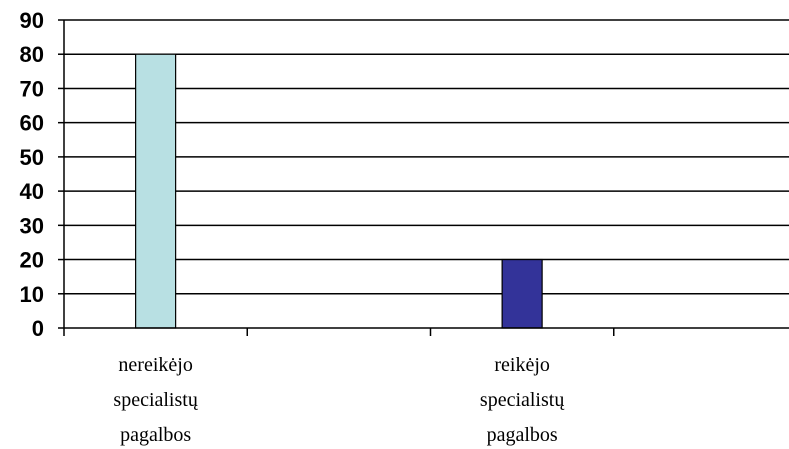 The width and height of the screenshot is (789, 449). I want to click on y-tick-label: 50, so click(32, 157).